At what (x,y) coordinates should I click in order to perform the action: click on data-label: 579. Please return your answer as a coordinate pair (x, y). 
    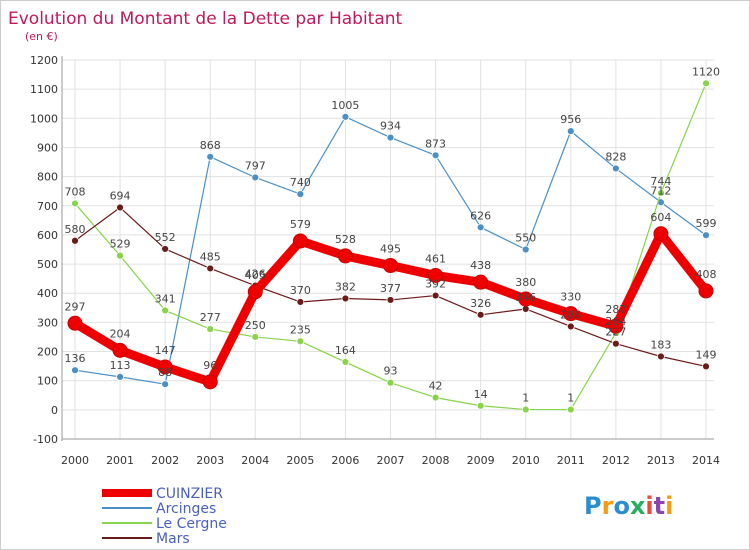
    Looking at the image, I should click on (300, 224).